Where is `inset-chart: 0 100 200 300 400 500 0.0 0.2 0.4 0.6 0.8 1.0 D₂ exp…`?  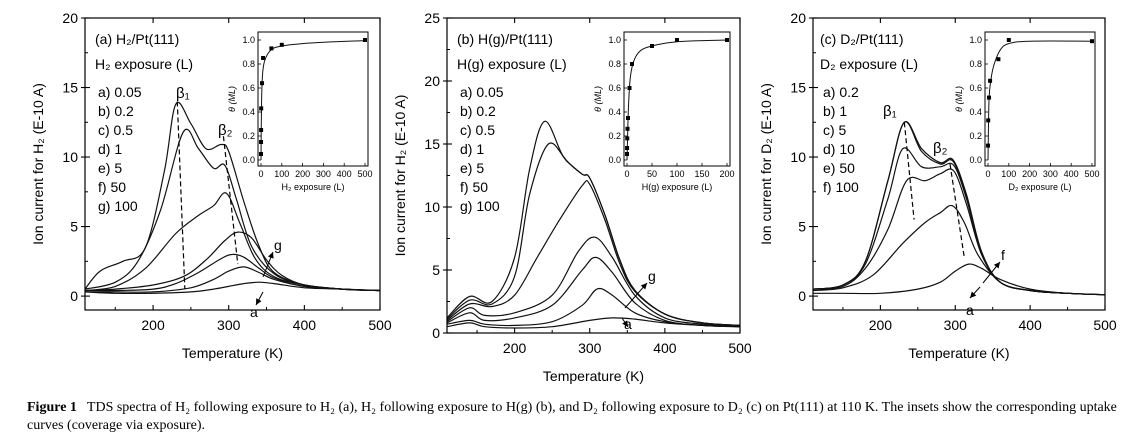 inset-chart: 0 100 200 300 400 500 0.0 0.2 0.4 0.6 0.8 1.0 D₂ exp… is located at coordinates (1027, 111).